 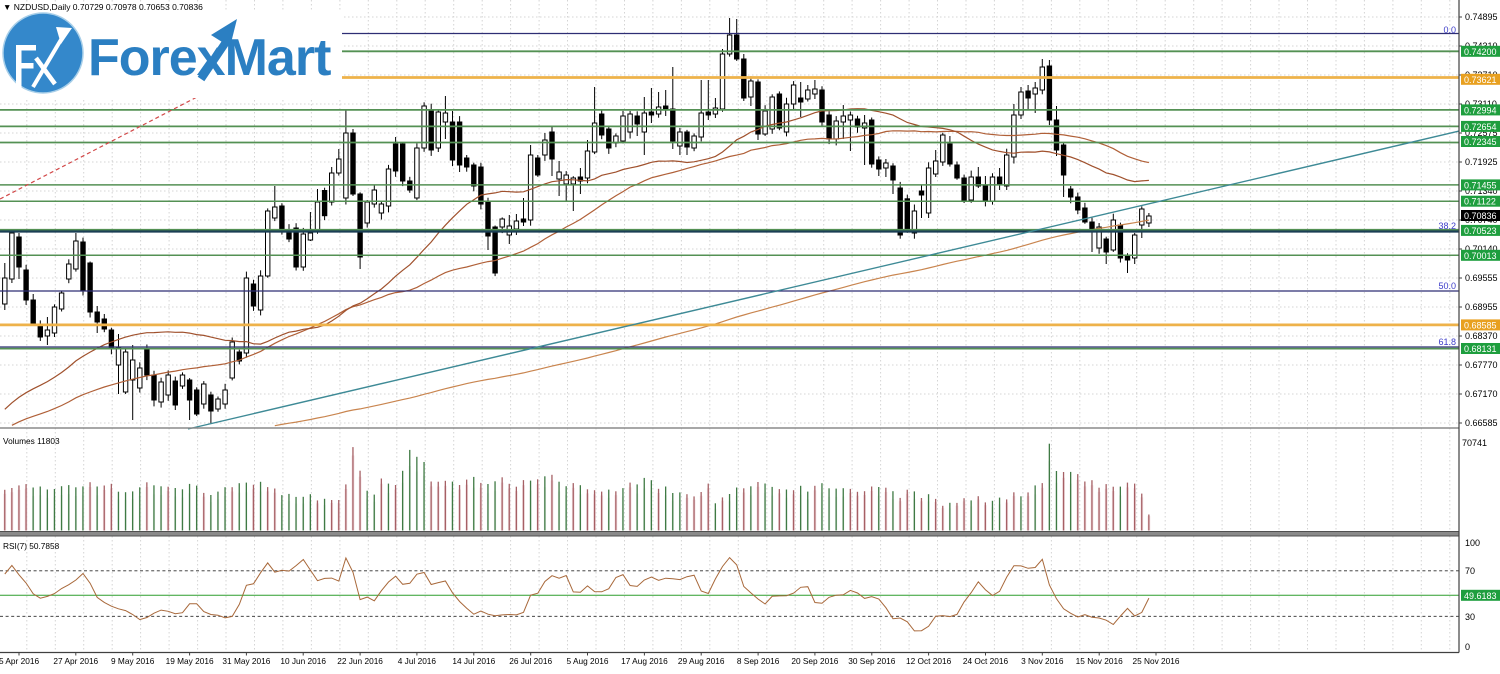 I want to click on svg-text: 12 Oct 2016, so click(x=929, y=661).